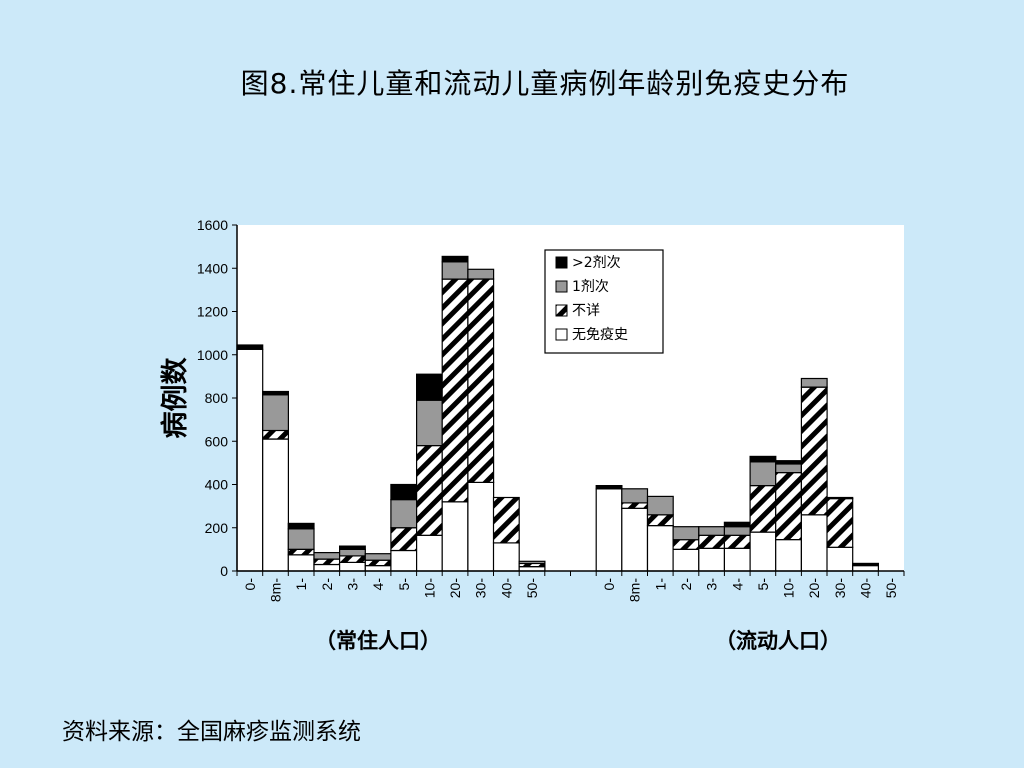  I want to click on y-tick-label: 800, so click(217, 398).